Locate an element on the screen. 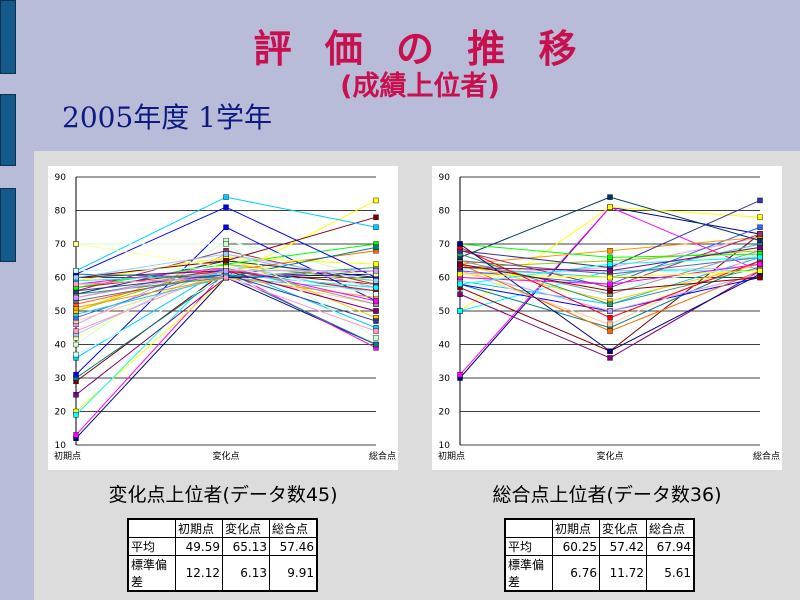 The height and width of the screenshot is (600, 800). table-row: 標準偏差 12.12 6.13 9.91 is located at coordinates (222, 573).